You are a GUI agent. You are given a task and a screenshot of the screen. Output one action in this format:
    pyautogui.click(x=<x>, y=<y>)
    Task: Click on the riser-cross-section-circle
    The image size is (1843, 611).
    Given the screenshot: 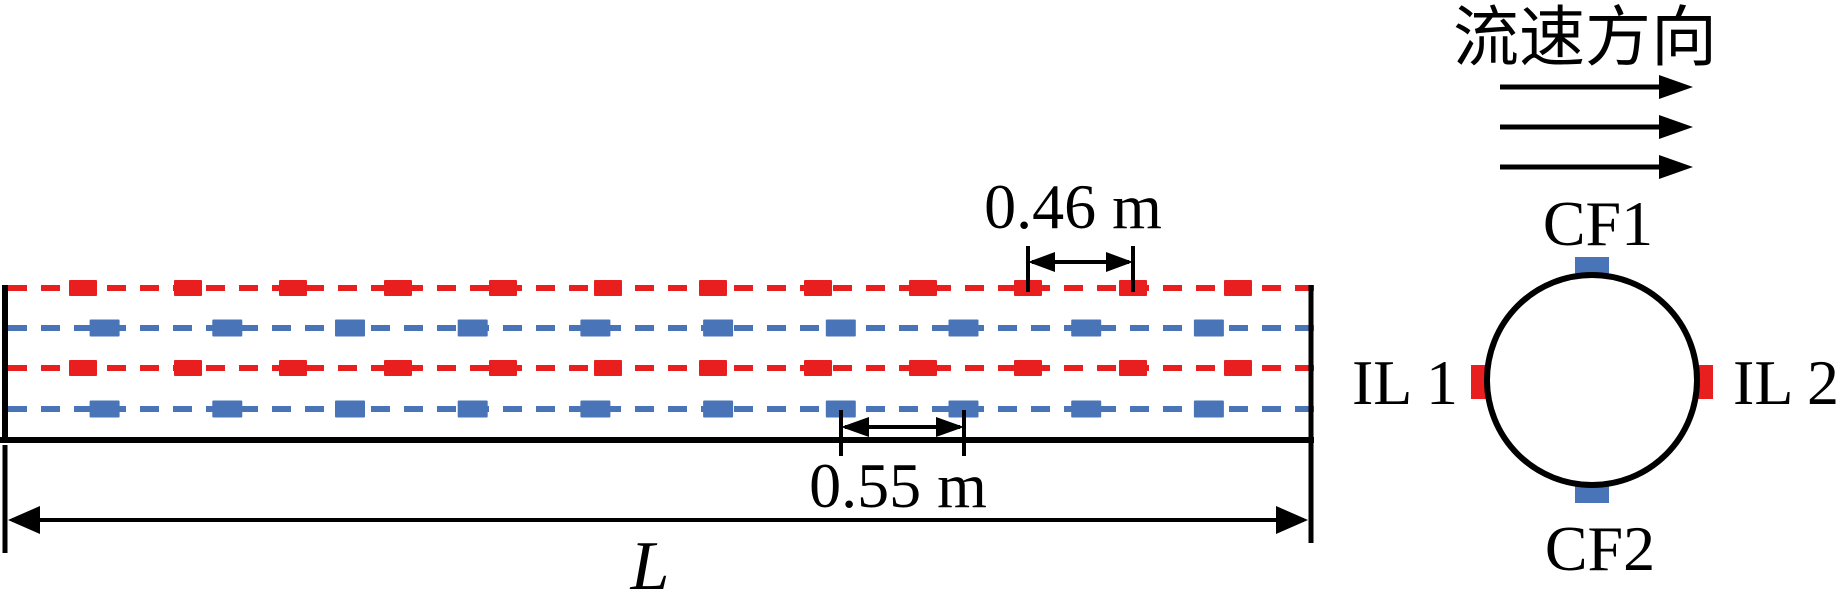 What is the action you would take?
    pyautogui.click(x=1592, y=380)
    